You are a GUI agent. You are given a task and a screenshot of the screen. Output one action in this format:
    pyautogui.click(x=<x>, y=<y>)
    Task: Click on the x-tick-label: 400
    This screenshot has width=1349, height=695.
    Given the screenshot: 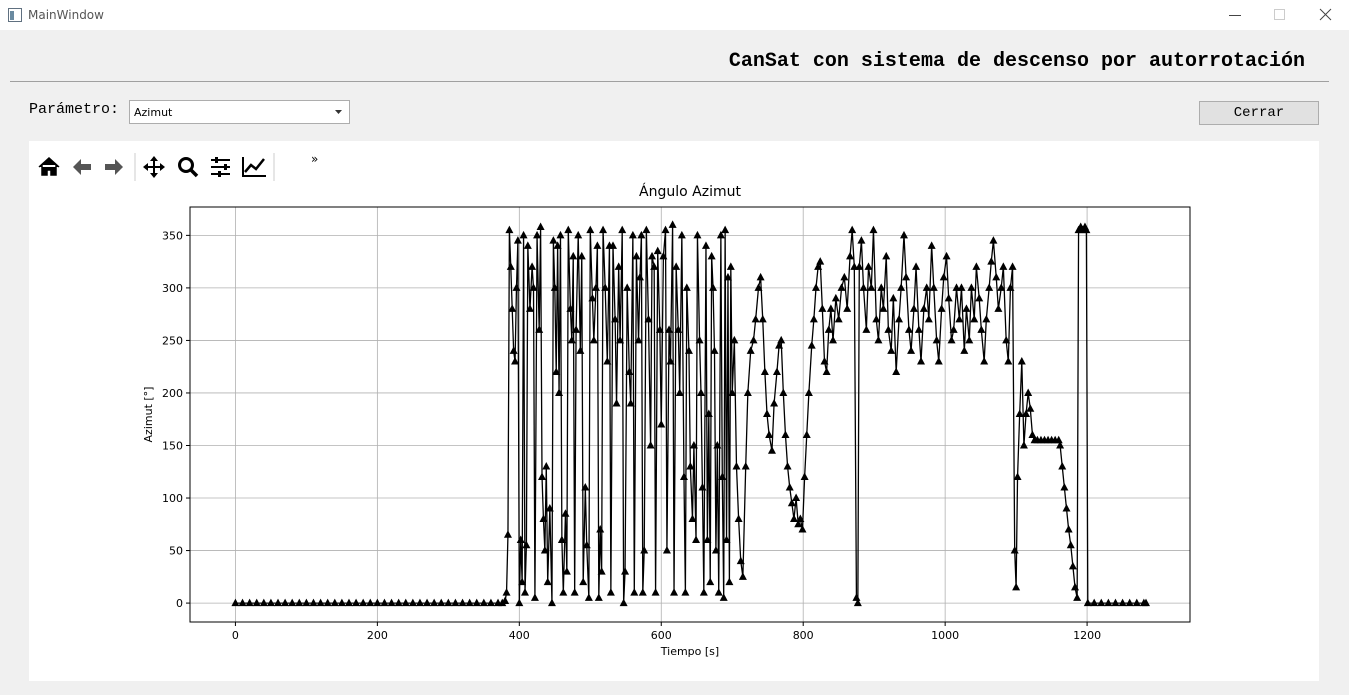 What is the action you would take?
    pyautogui.click(x=519, y=635)
    